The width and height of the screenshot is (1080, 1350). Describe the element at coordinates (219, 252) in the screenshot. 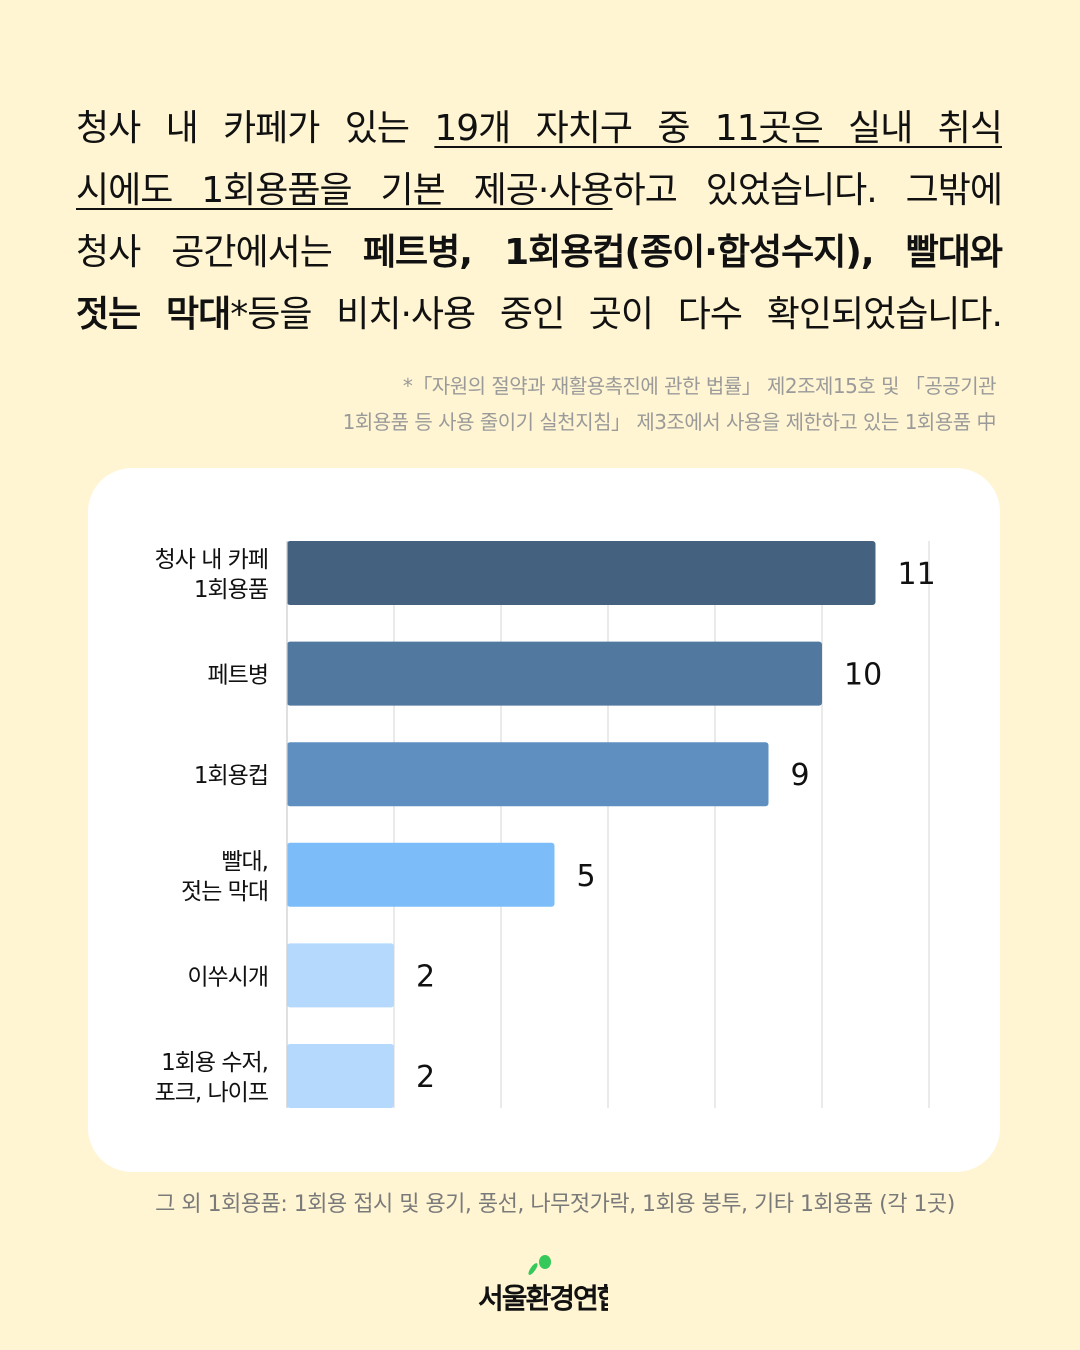

I see `headline-text: 청사 공간에서는` at that location.